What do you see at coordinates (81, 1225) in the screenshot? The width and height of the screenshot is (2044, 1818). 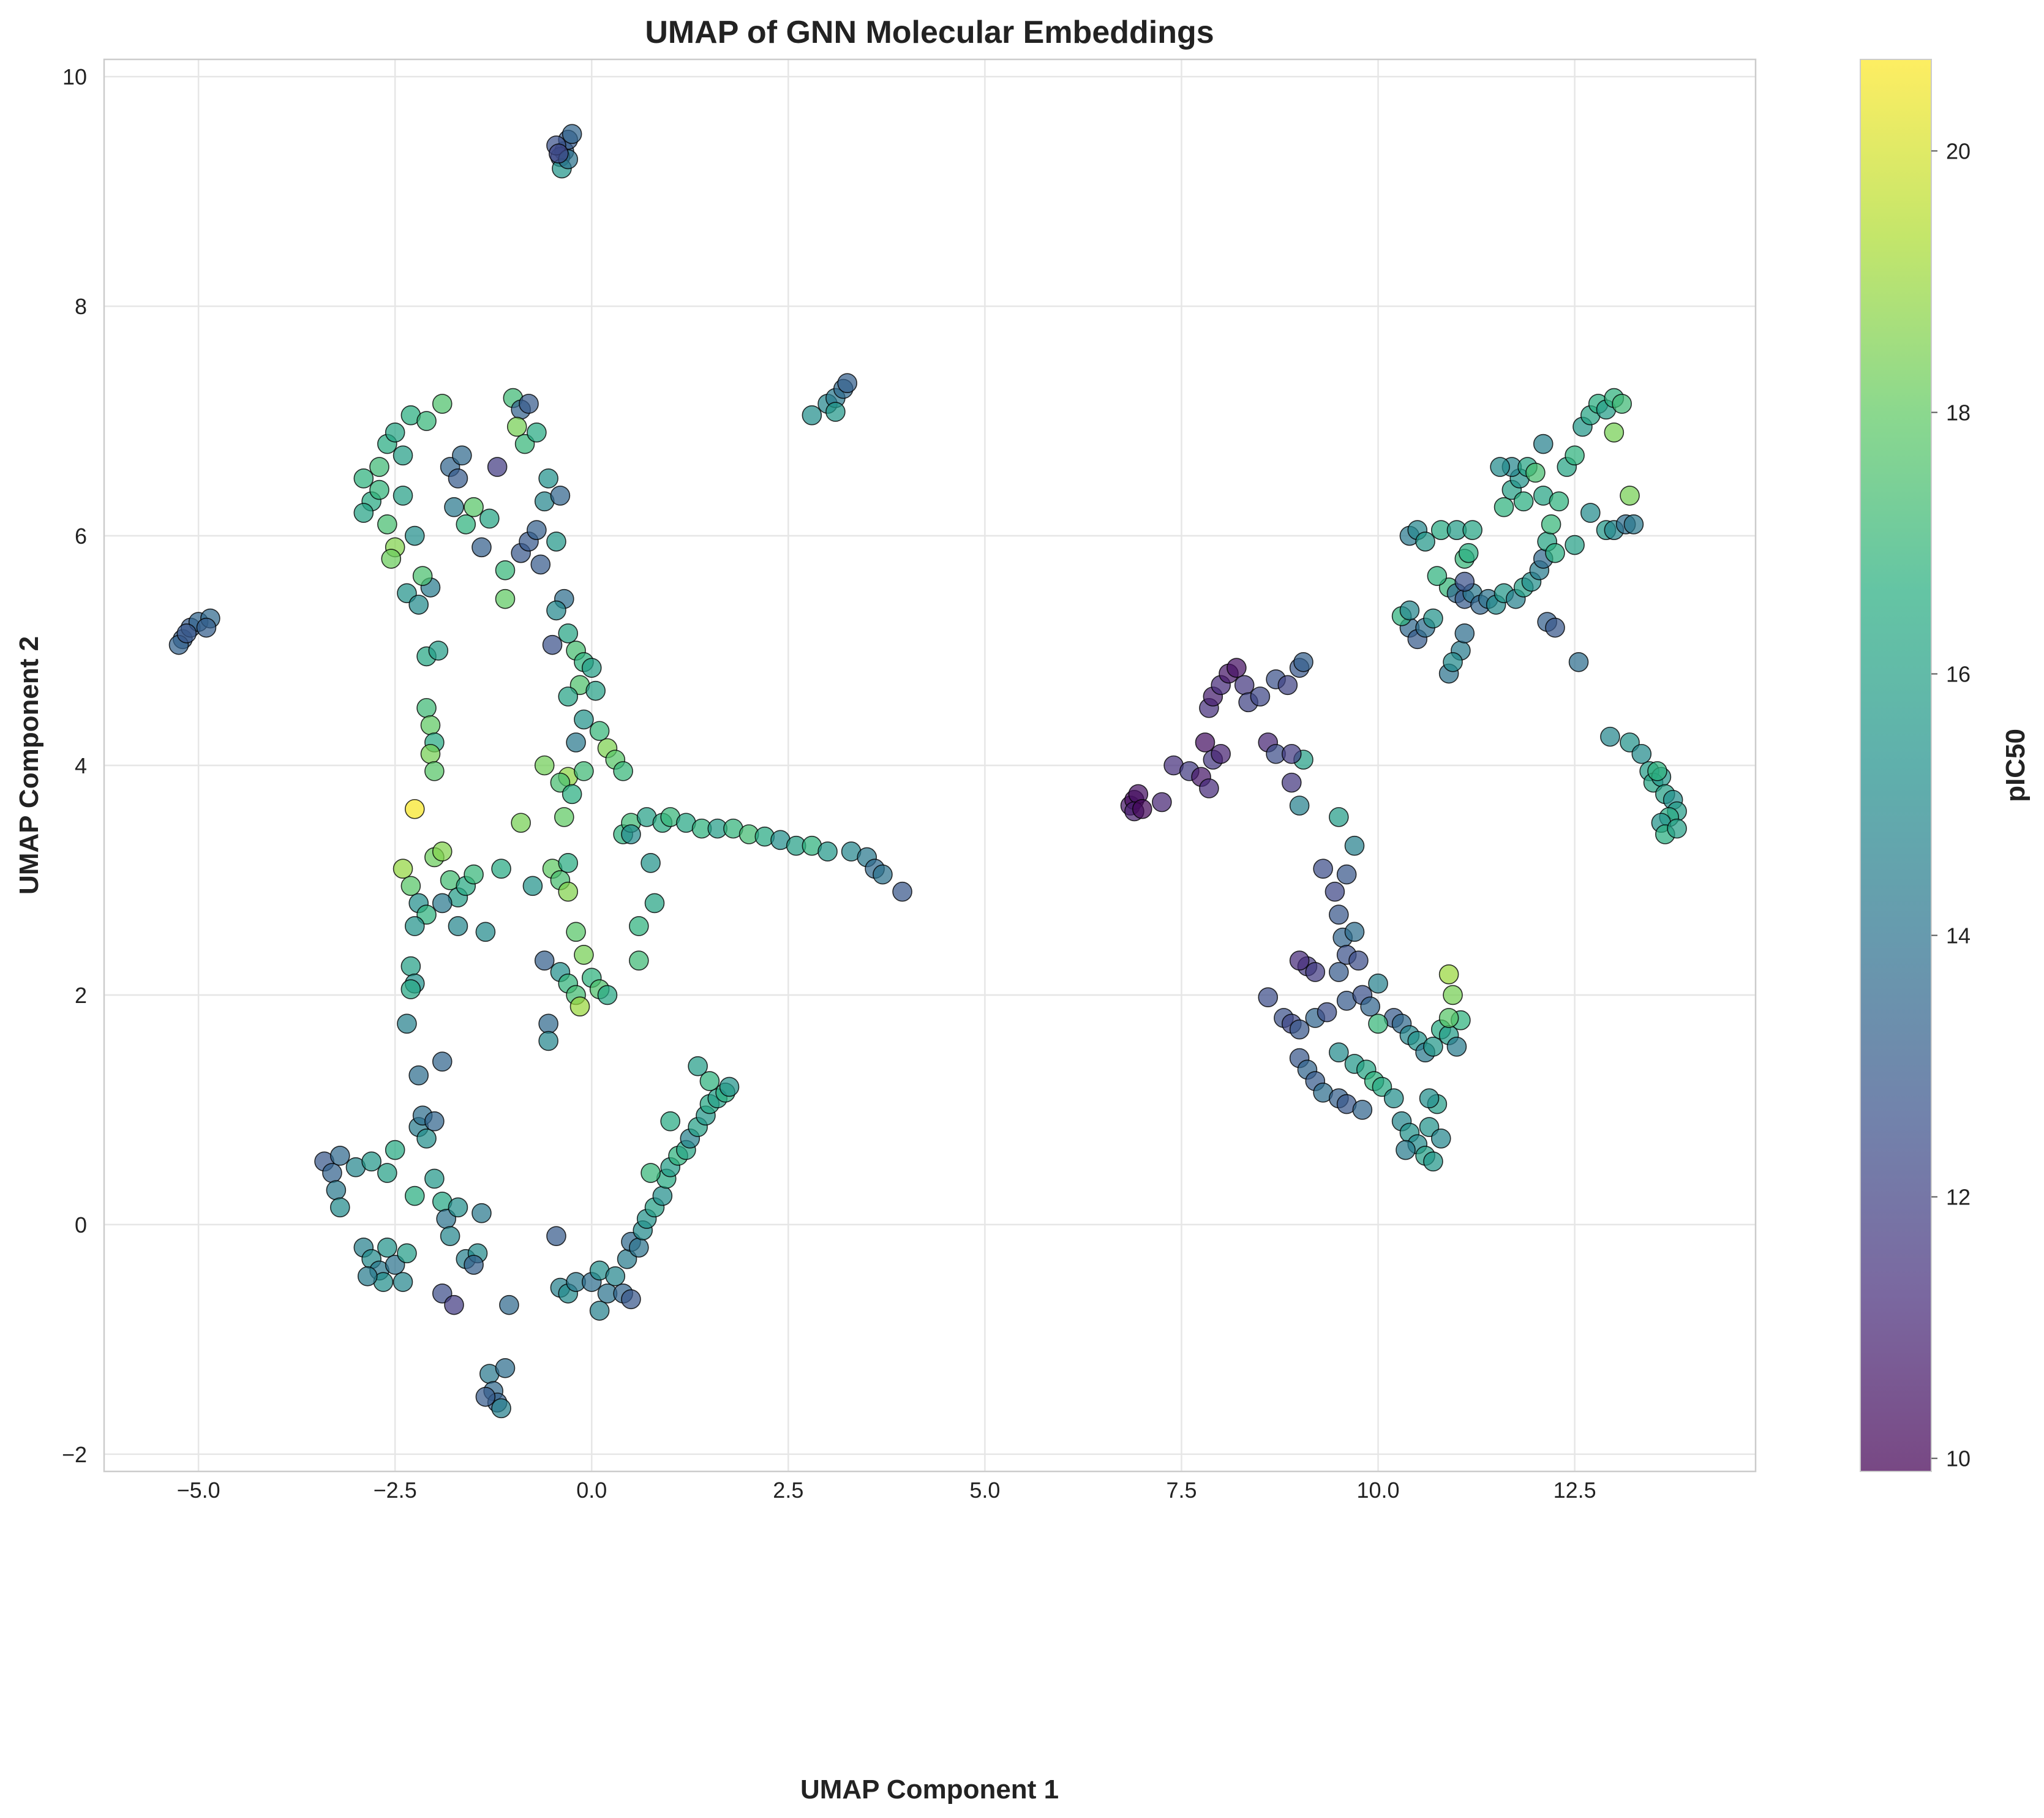 I see `y-tick-label: 0` at bounding box center [81, 1225].